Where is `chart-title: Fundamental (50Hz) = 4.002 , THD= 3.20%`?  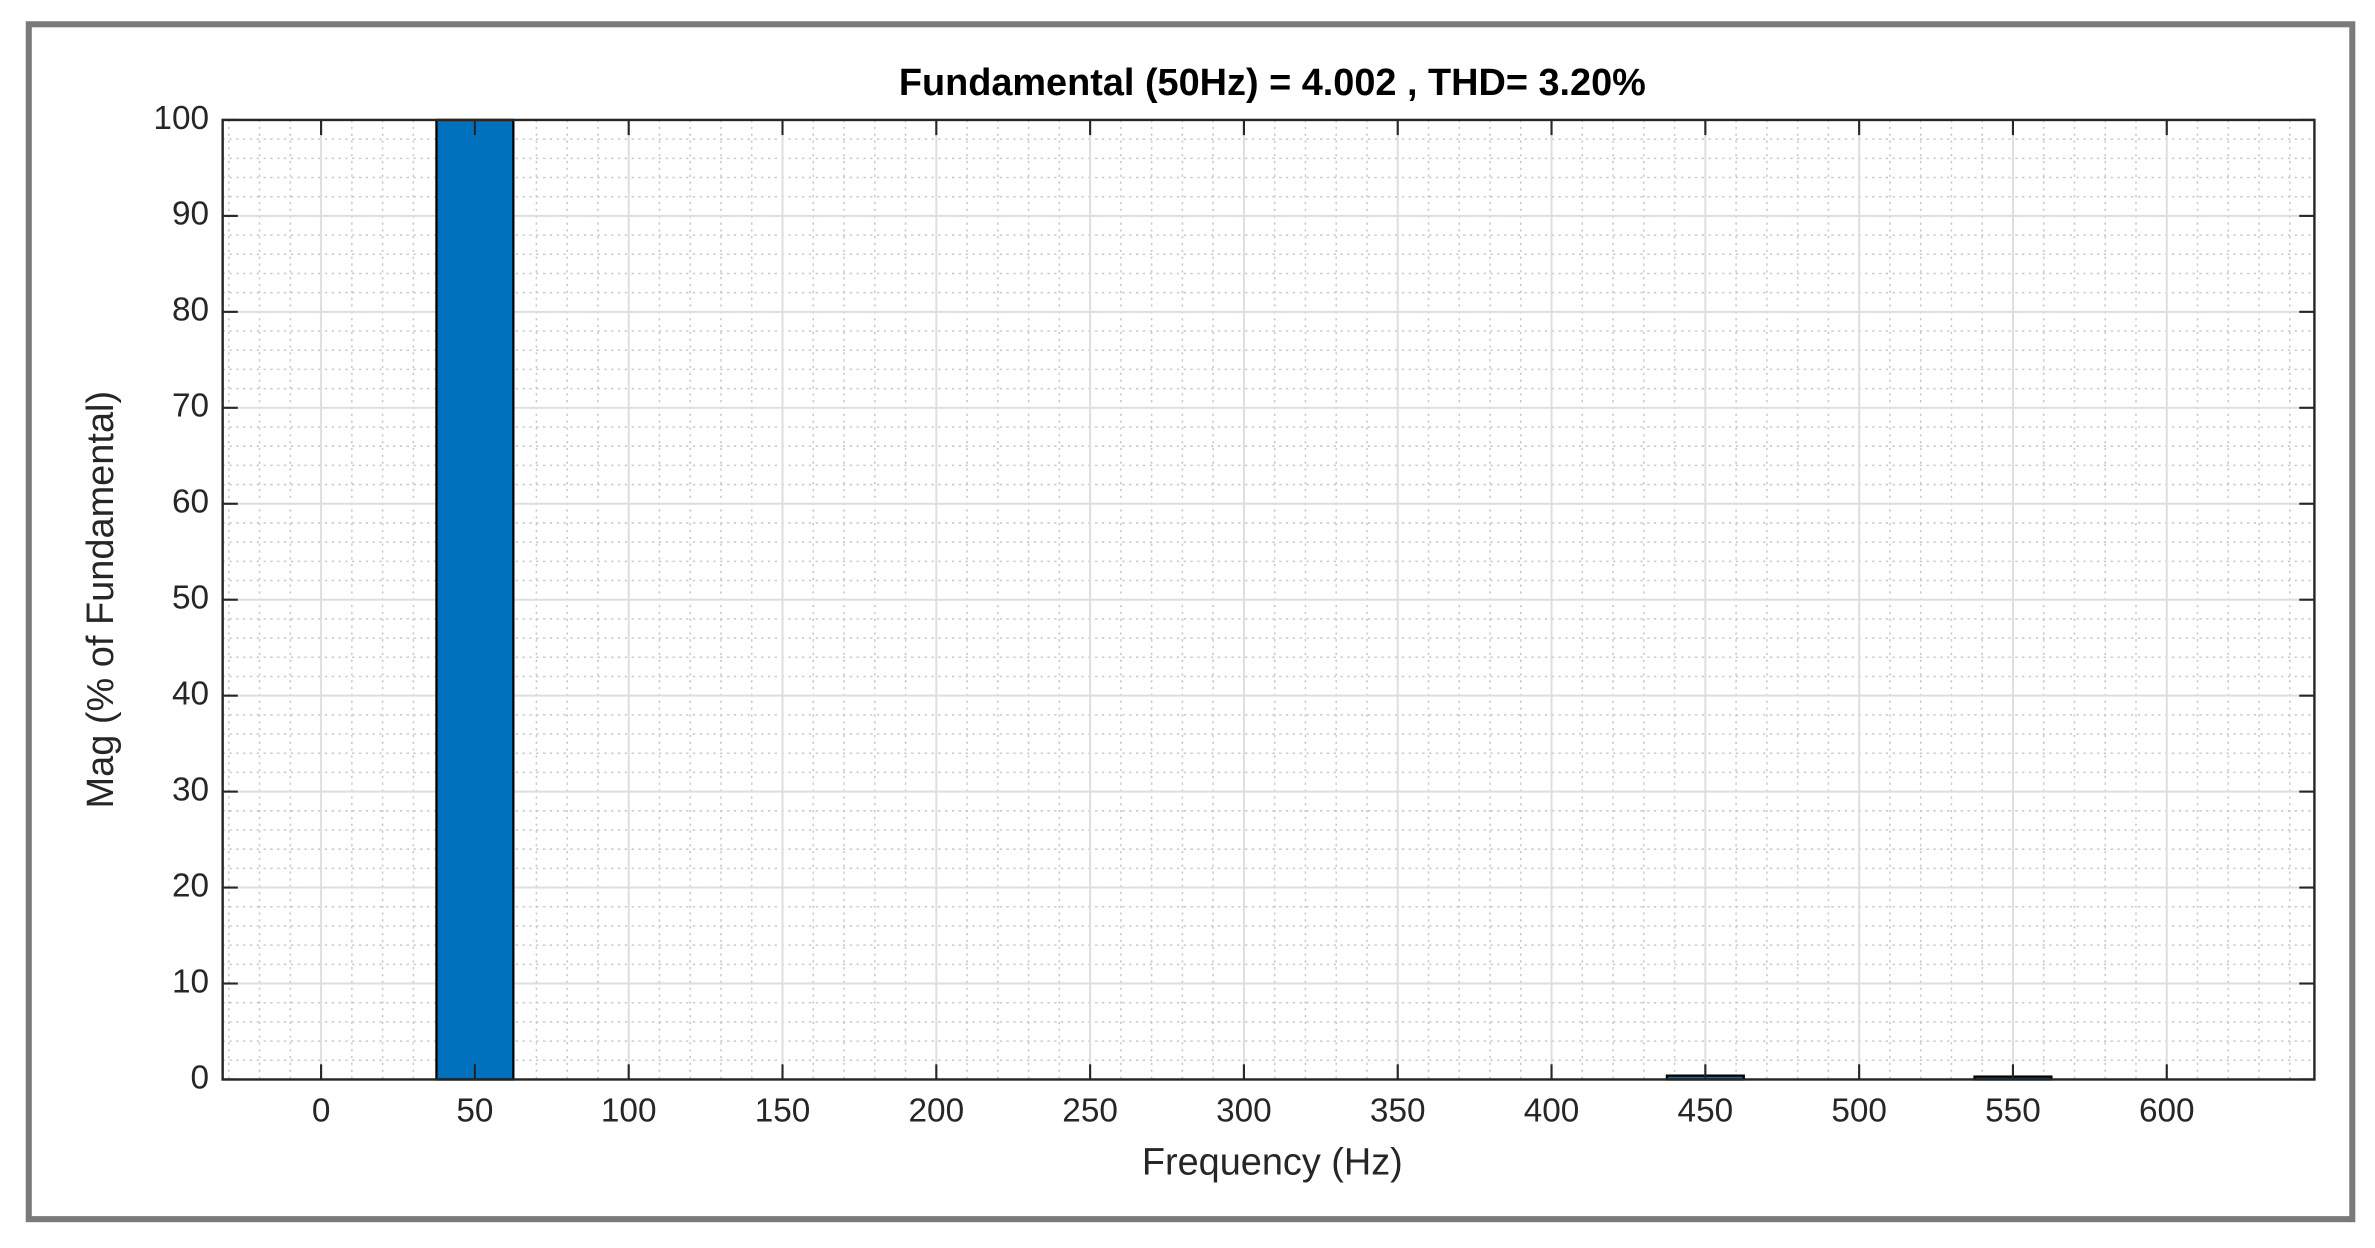 chart-title: Fundamental (50Hz) = 4.002 , THD= 3.20% is located at coordinates (1272, 83).